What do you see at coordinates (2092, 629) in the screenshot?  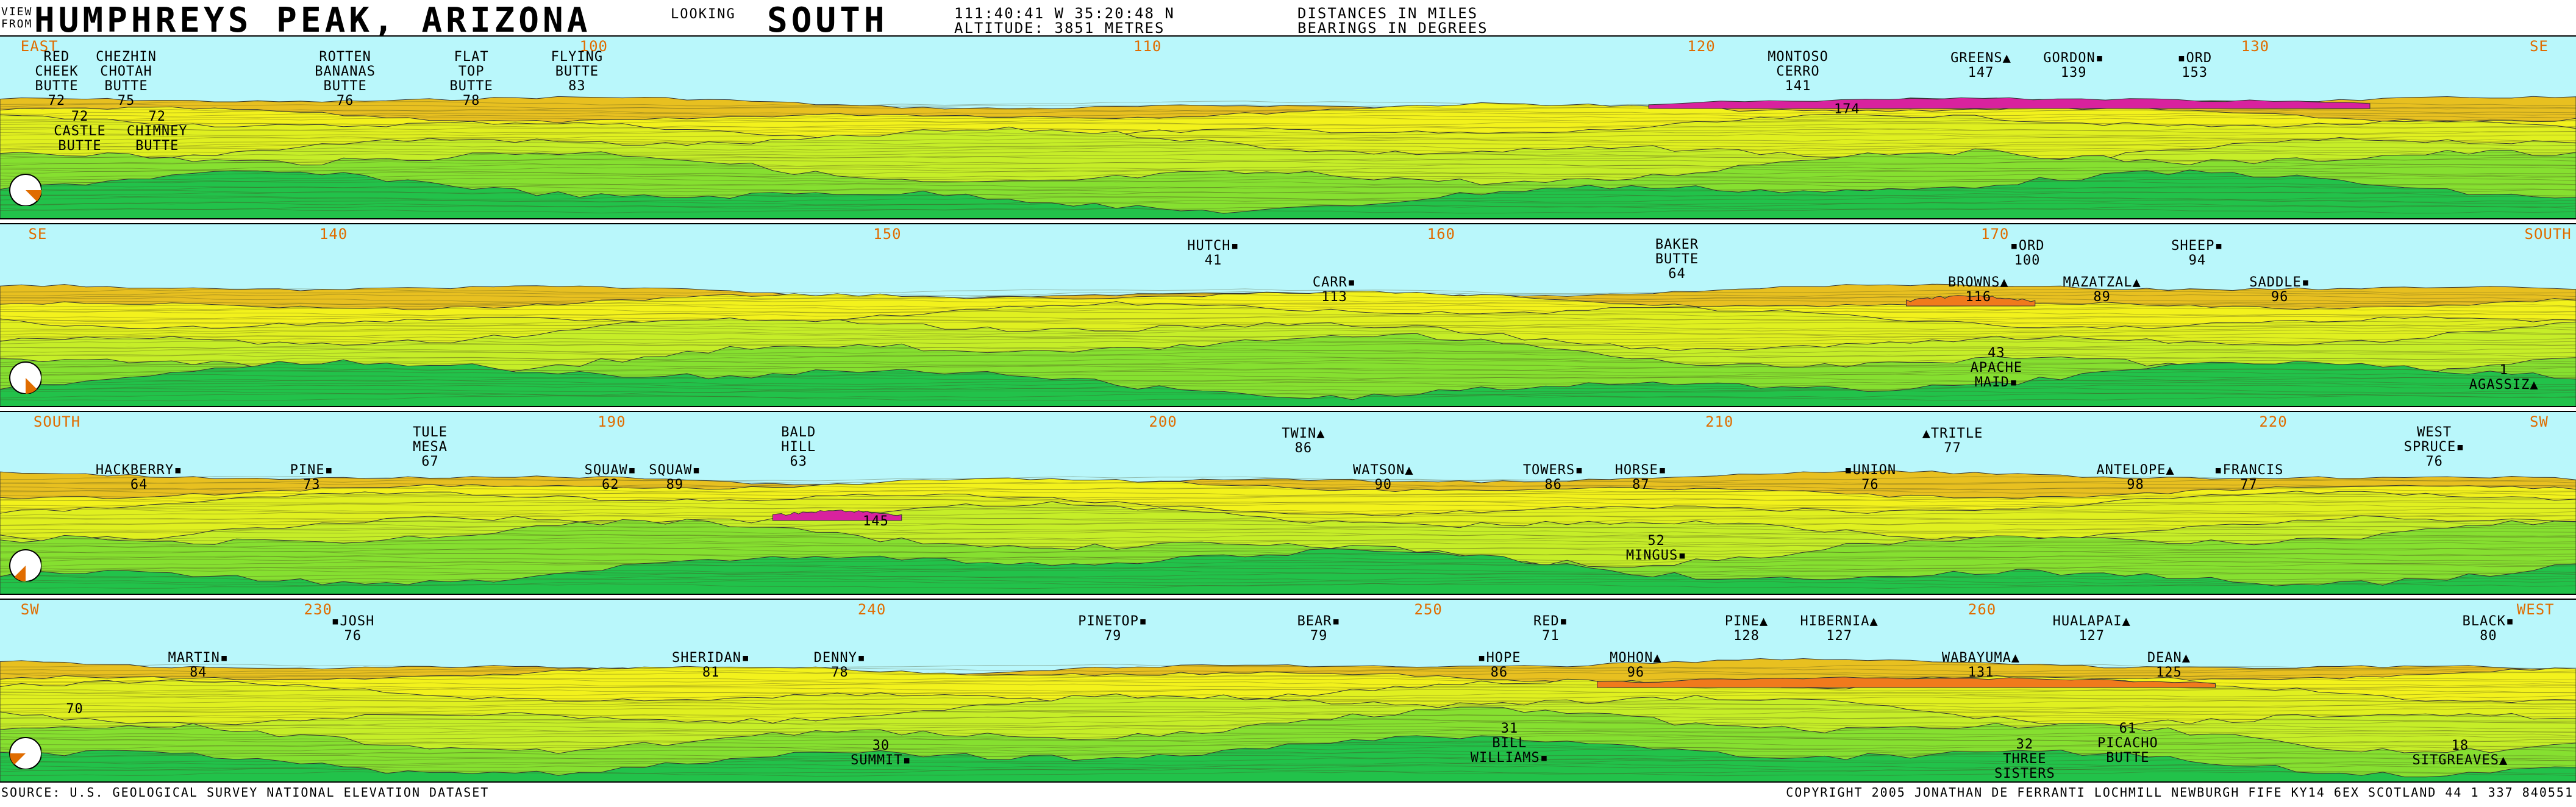 I see `peak-label: HUALAPAI▲ 127` at bounding box center [2092, 629].